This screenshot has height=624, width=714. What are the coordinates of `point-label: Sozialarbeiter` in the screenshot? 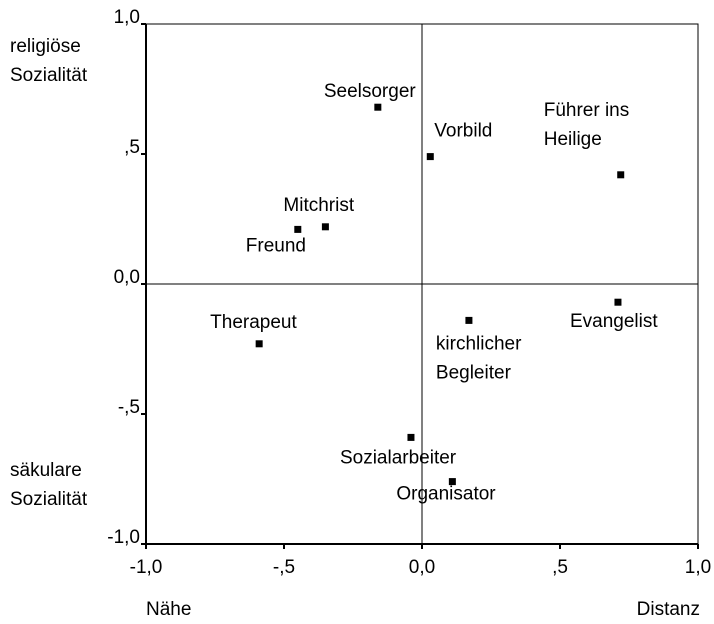 It's located at (398, 457).